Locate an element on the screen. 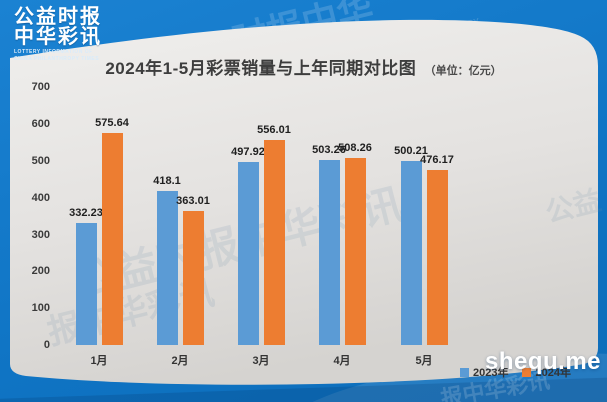 Image resolution: width=607 pixels, height=402 pixels. bar-2024年-2月 is located at coordinates (193, 278).